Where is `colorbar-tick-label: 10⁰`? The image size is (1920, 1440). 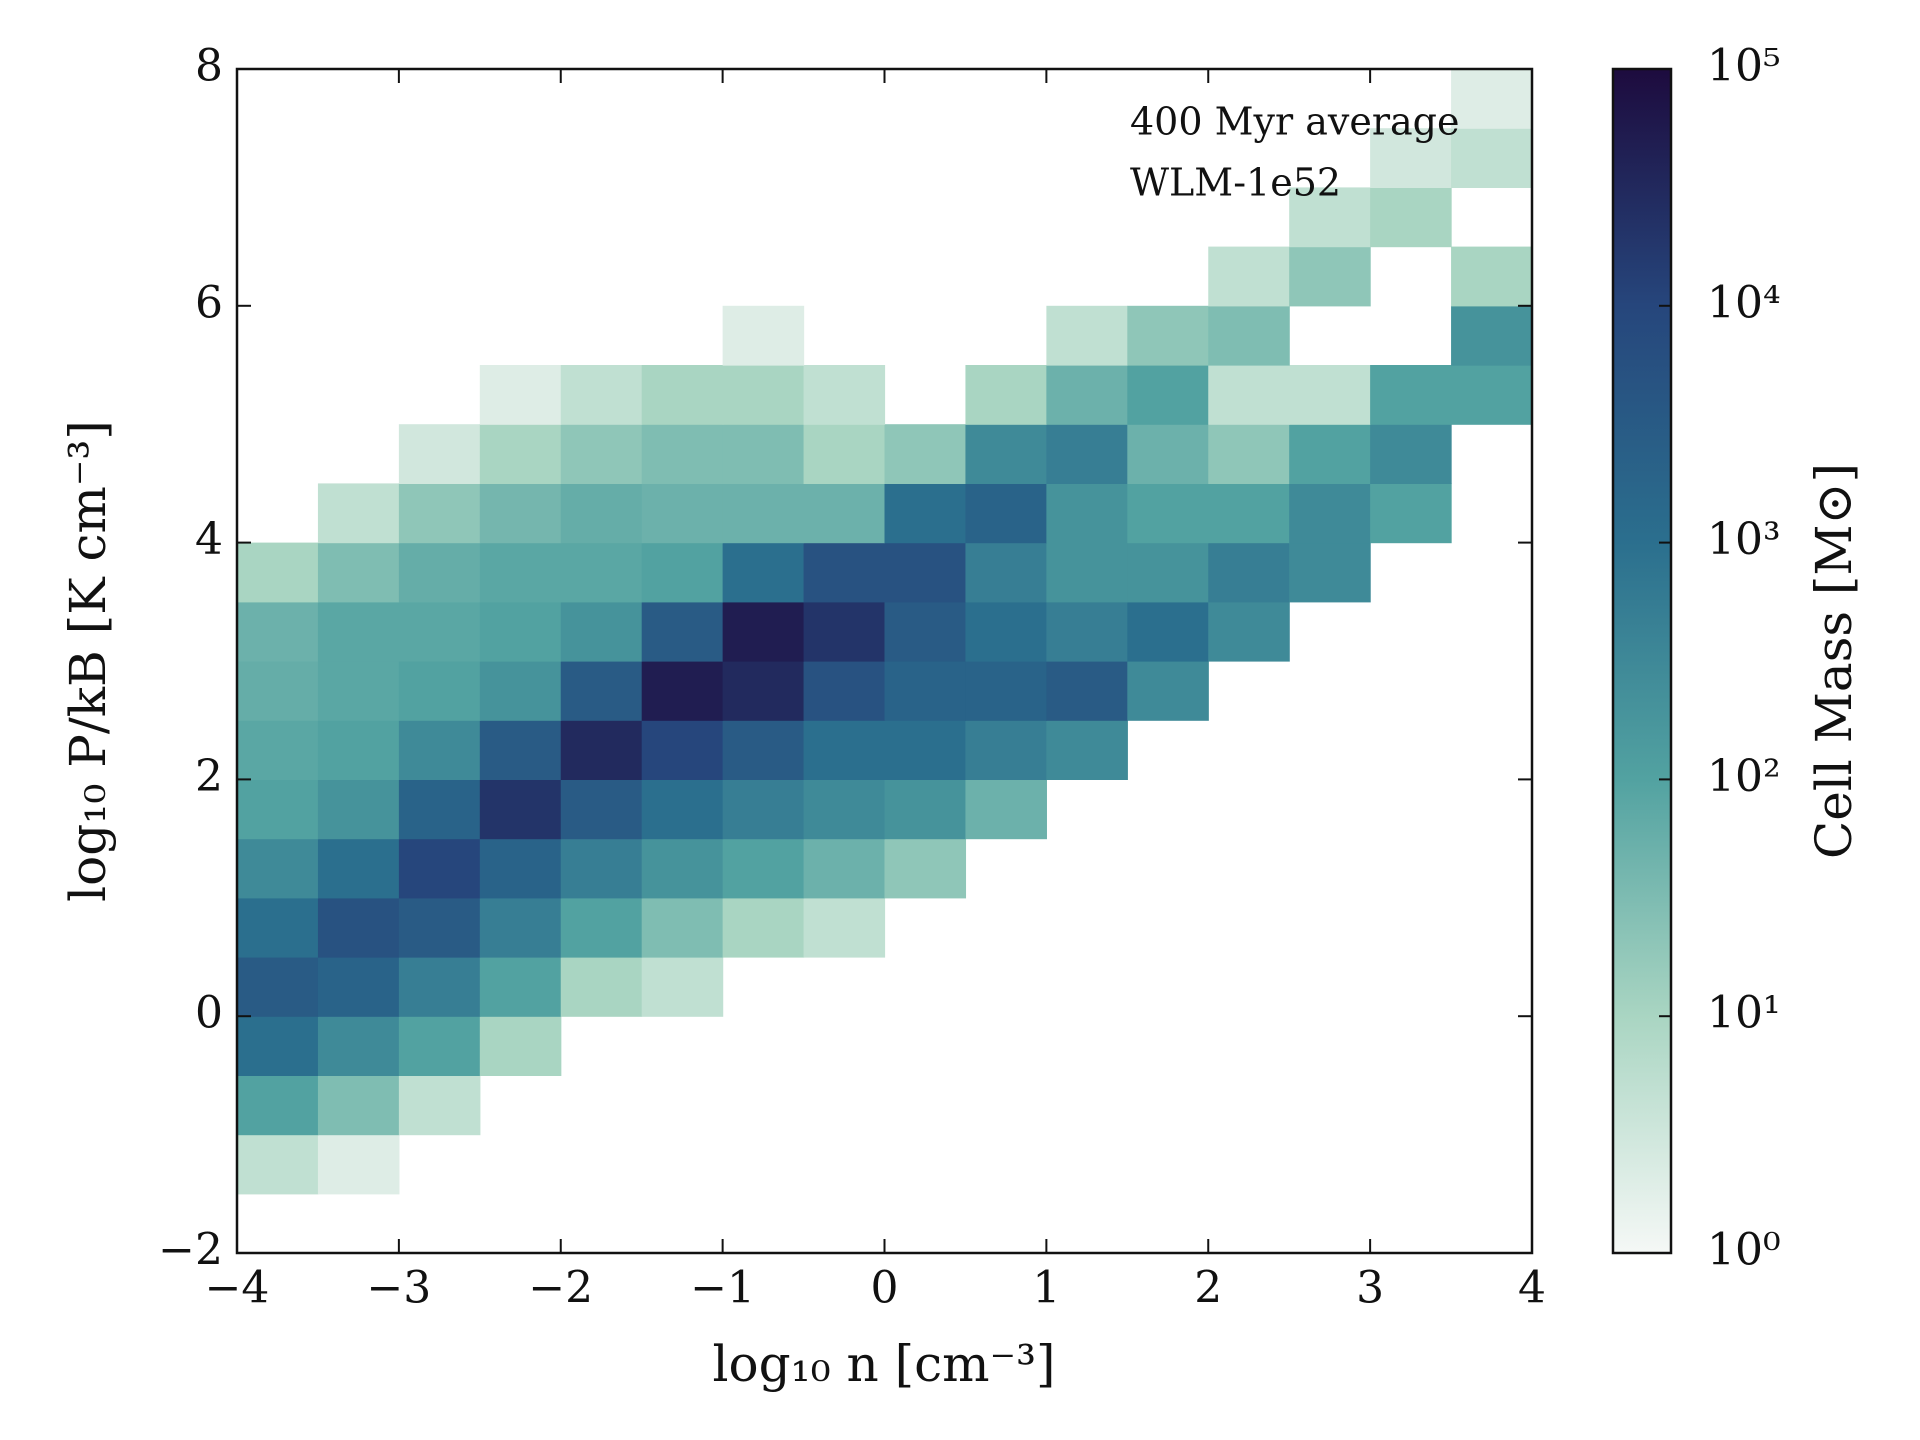 colorbar-tick-label: 10⁰ is located at coordinates (1744, 1250).